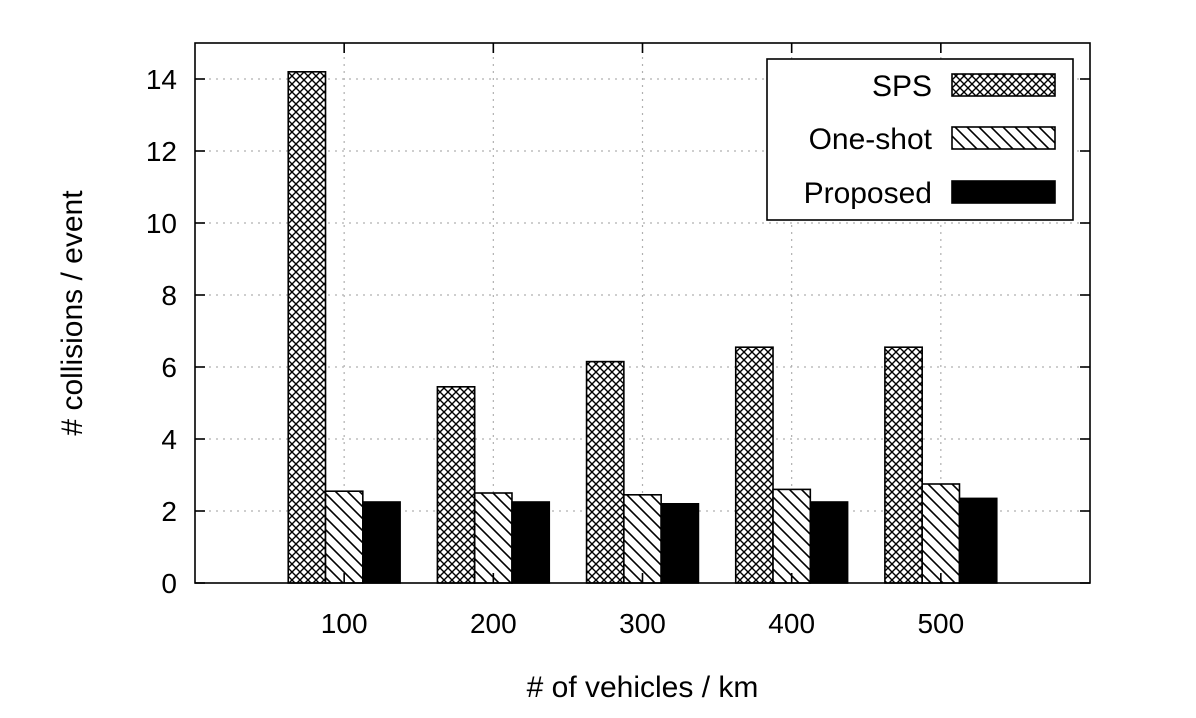 This screenshot has width=1196, height=718. What do you see at coordinates (940, 623) in the screenshot?
I see `x-tick-label: 500` at bounding box center [940, 623].